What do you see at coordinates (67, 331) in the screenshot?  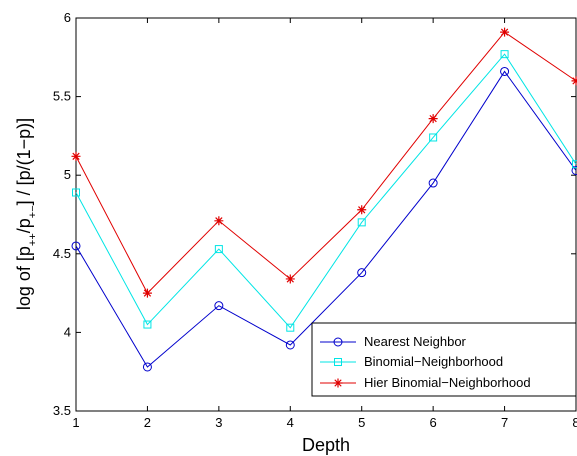 I see `y-tick-label: 4` at bounding box center [67, 331].